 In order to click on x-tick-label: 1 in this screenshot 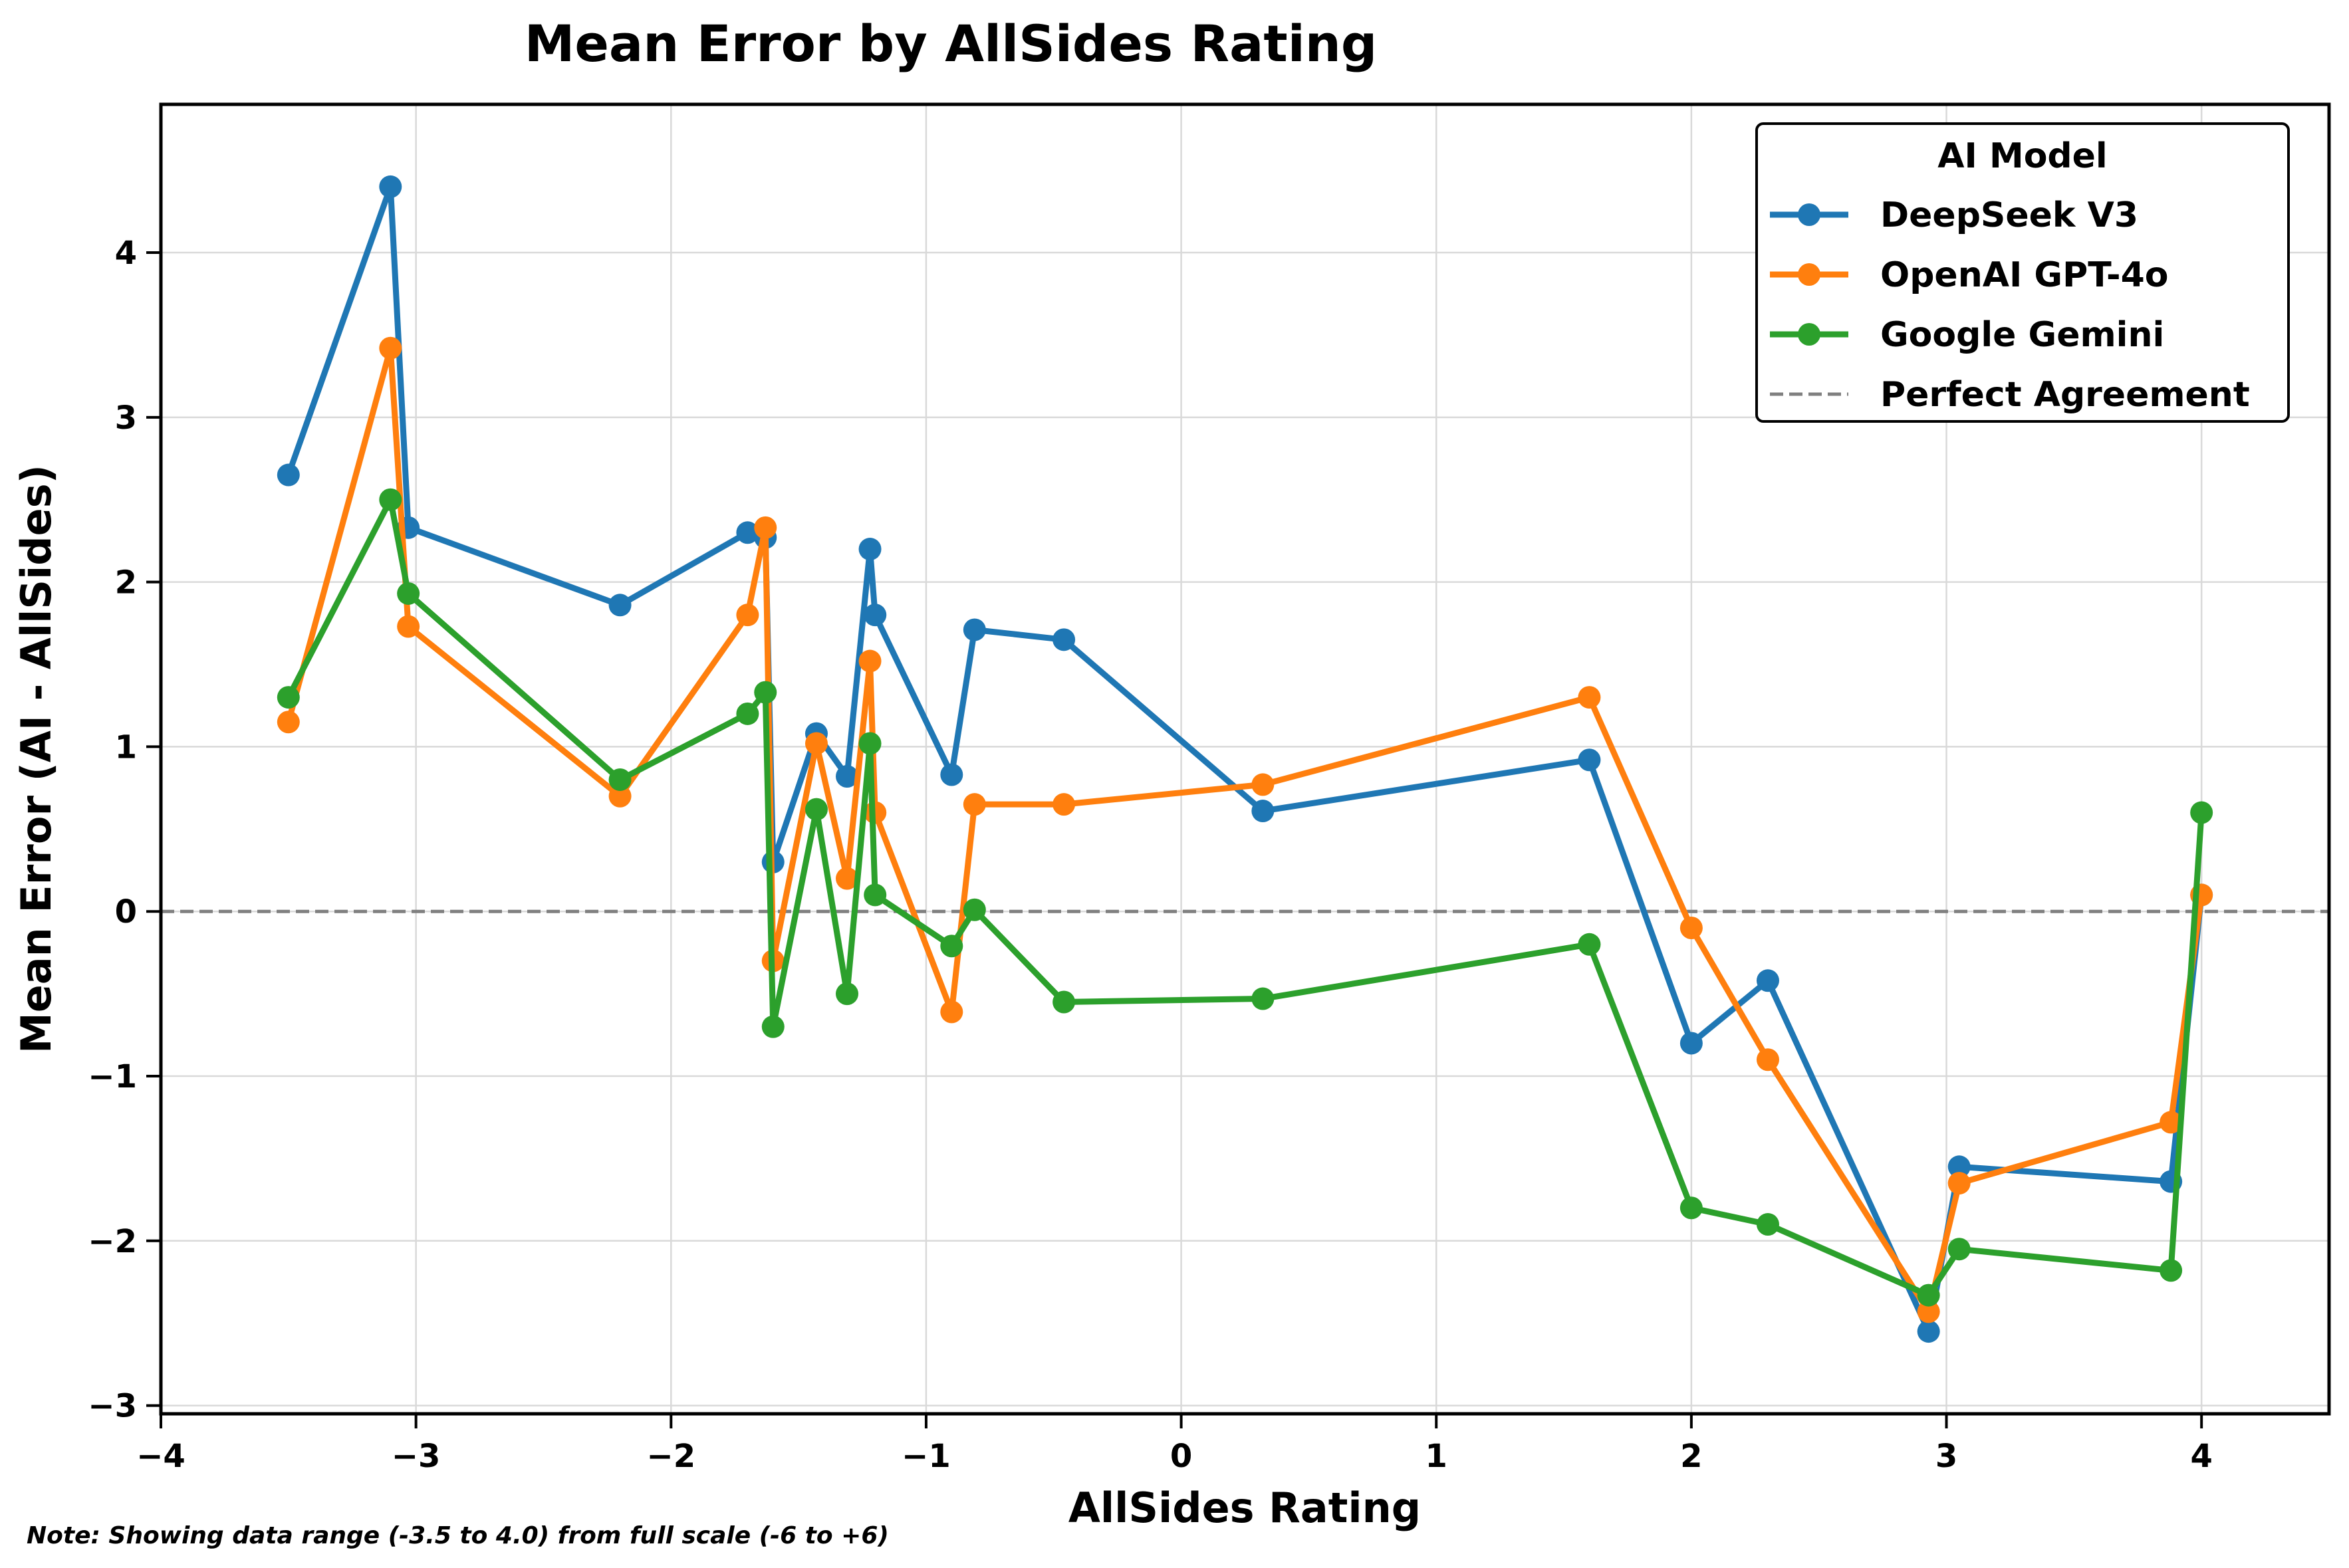, I will do `click(1436, 1456)`.